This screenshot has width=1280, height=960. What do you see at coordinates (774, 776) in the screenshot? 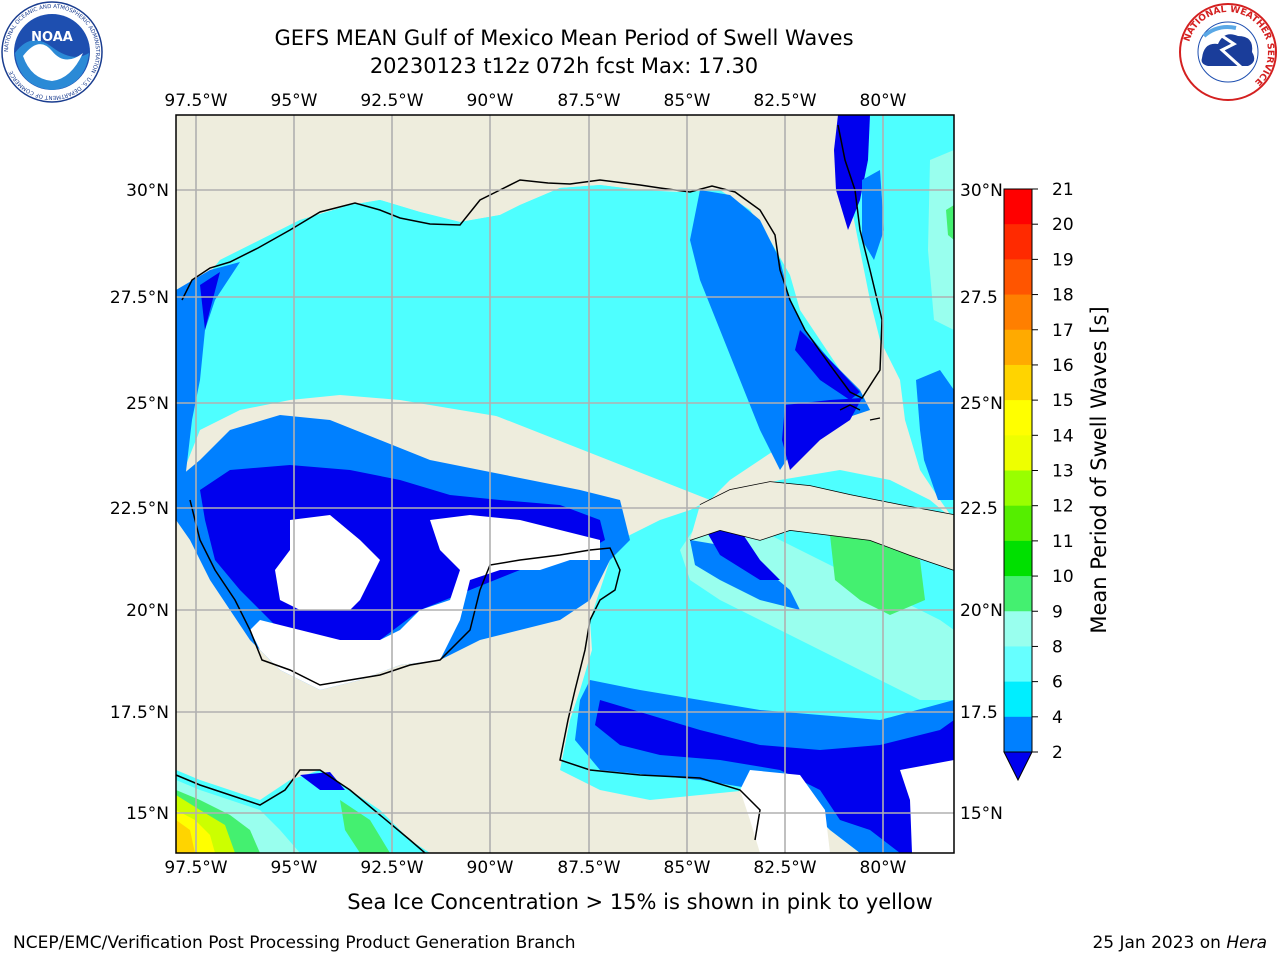
I see `south-caribbean-band-2s` at bounding box center [774, 776].